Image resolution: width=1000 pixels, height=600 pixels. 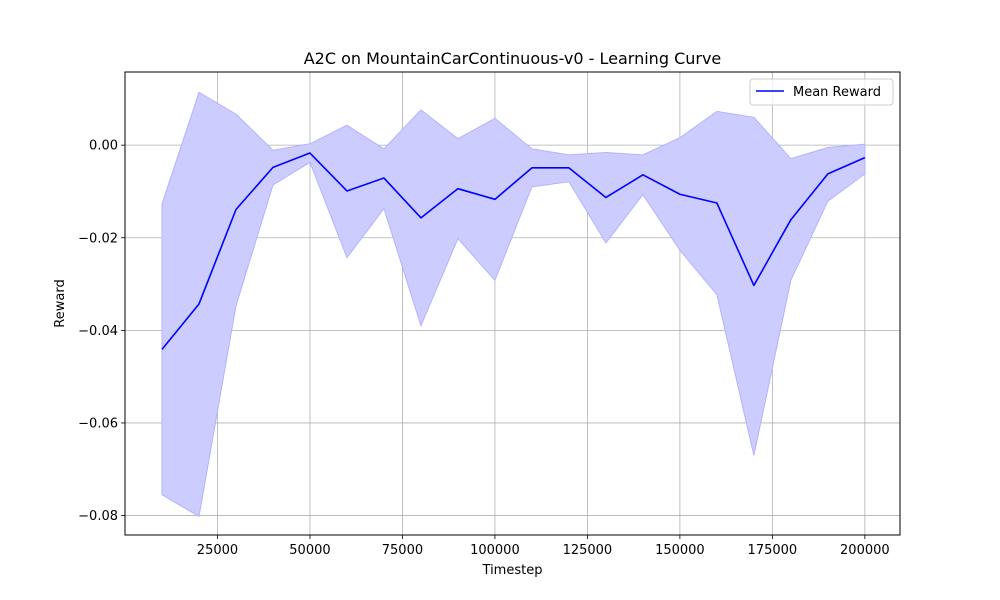 I want to click on legend: Mean Reward, so click(x=821, y=92).